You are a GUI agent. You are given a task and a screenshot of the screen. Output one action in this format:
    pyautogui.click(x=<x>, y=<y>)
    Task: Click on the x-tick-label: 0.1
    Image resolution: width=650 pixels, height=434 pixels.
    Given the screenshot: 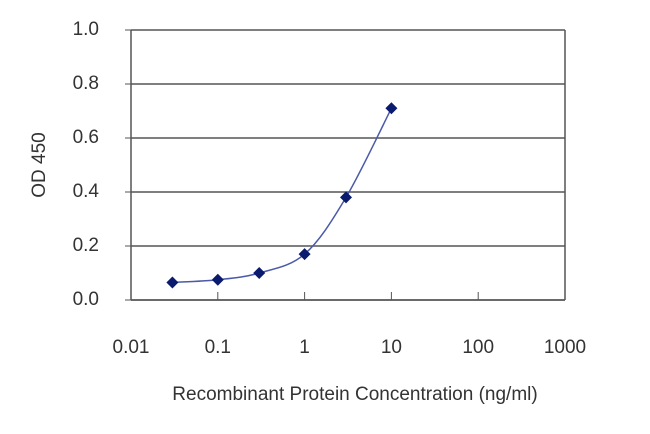 What is the action you would take?
    pyautogui.click(x=218, y=347)
    